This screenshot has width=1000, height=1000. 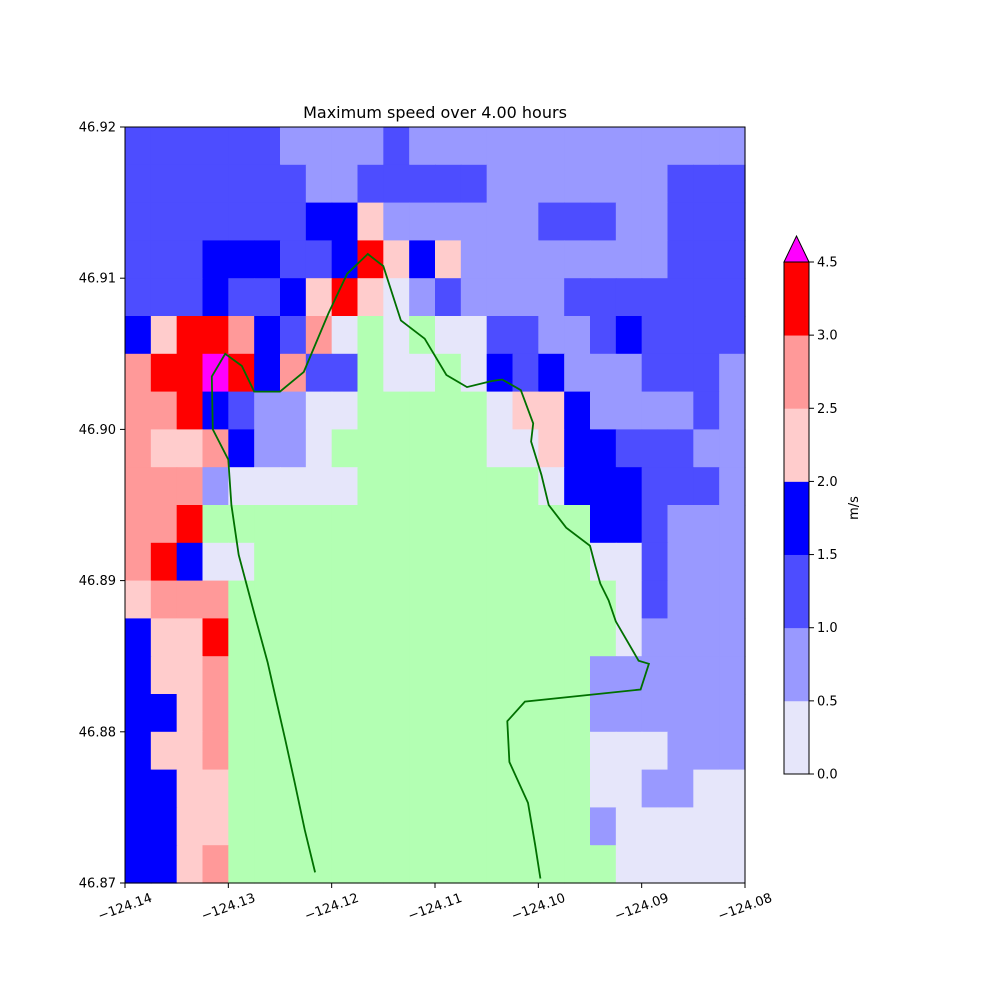 I want to click on x-tick-label: −124.09, so click(x=642, y=907).